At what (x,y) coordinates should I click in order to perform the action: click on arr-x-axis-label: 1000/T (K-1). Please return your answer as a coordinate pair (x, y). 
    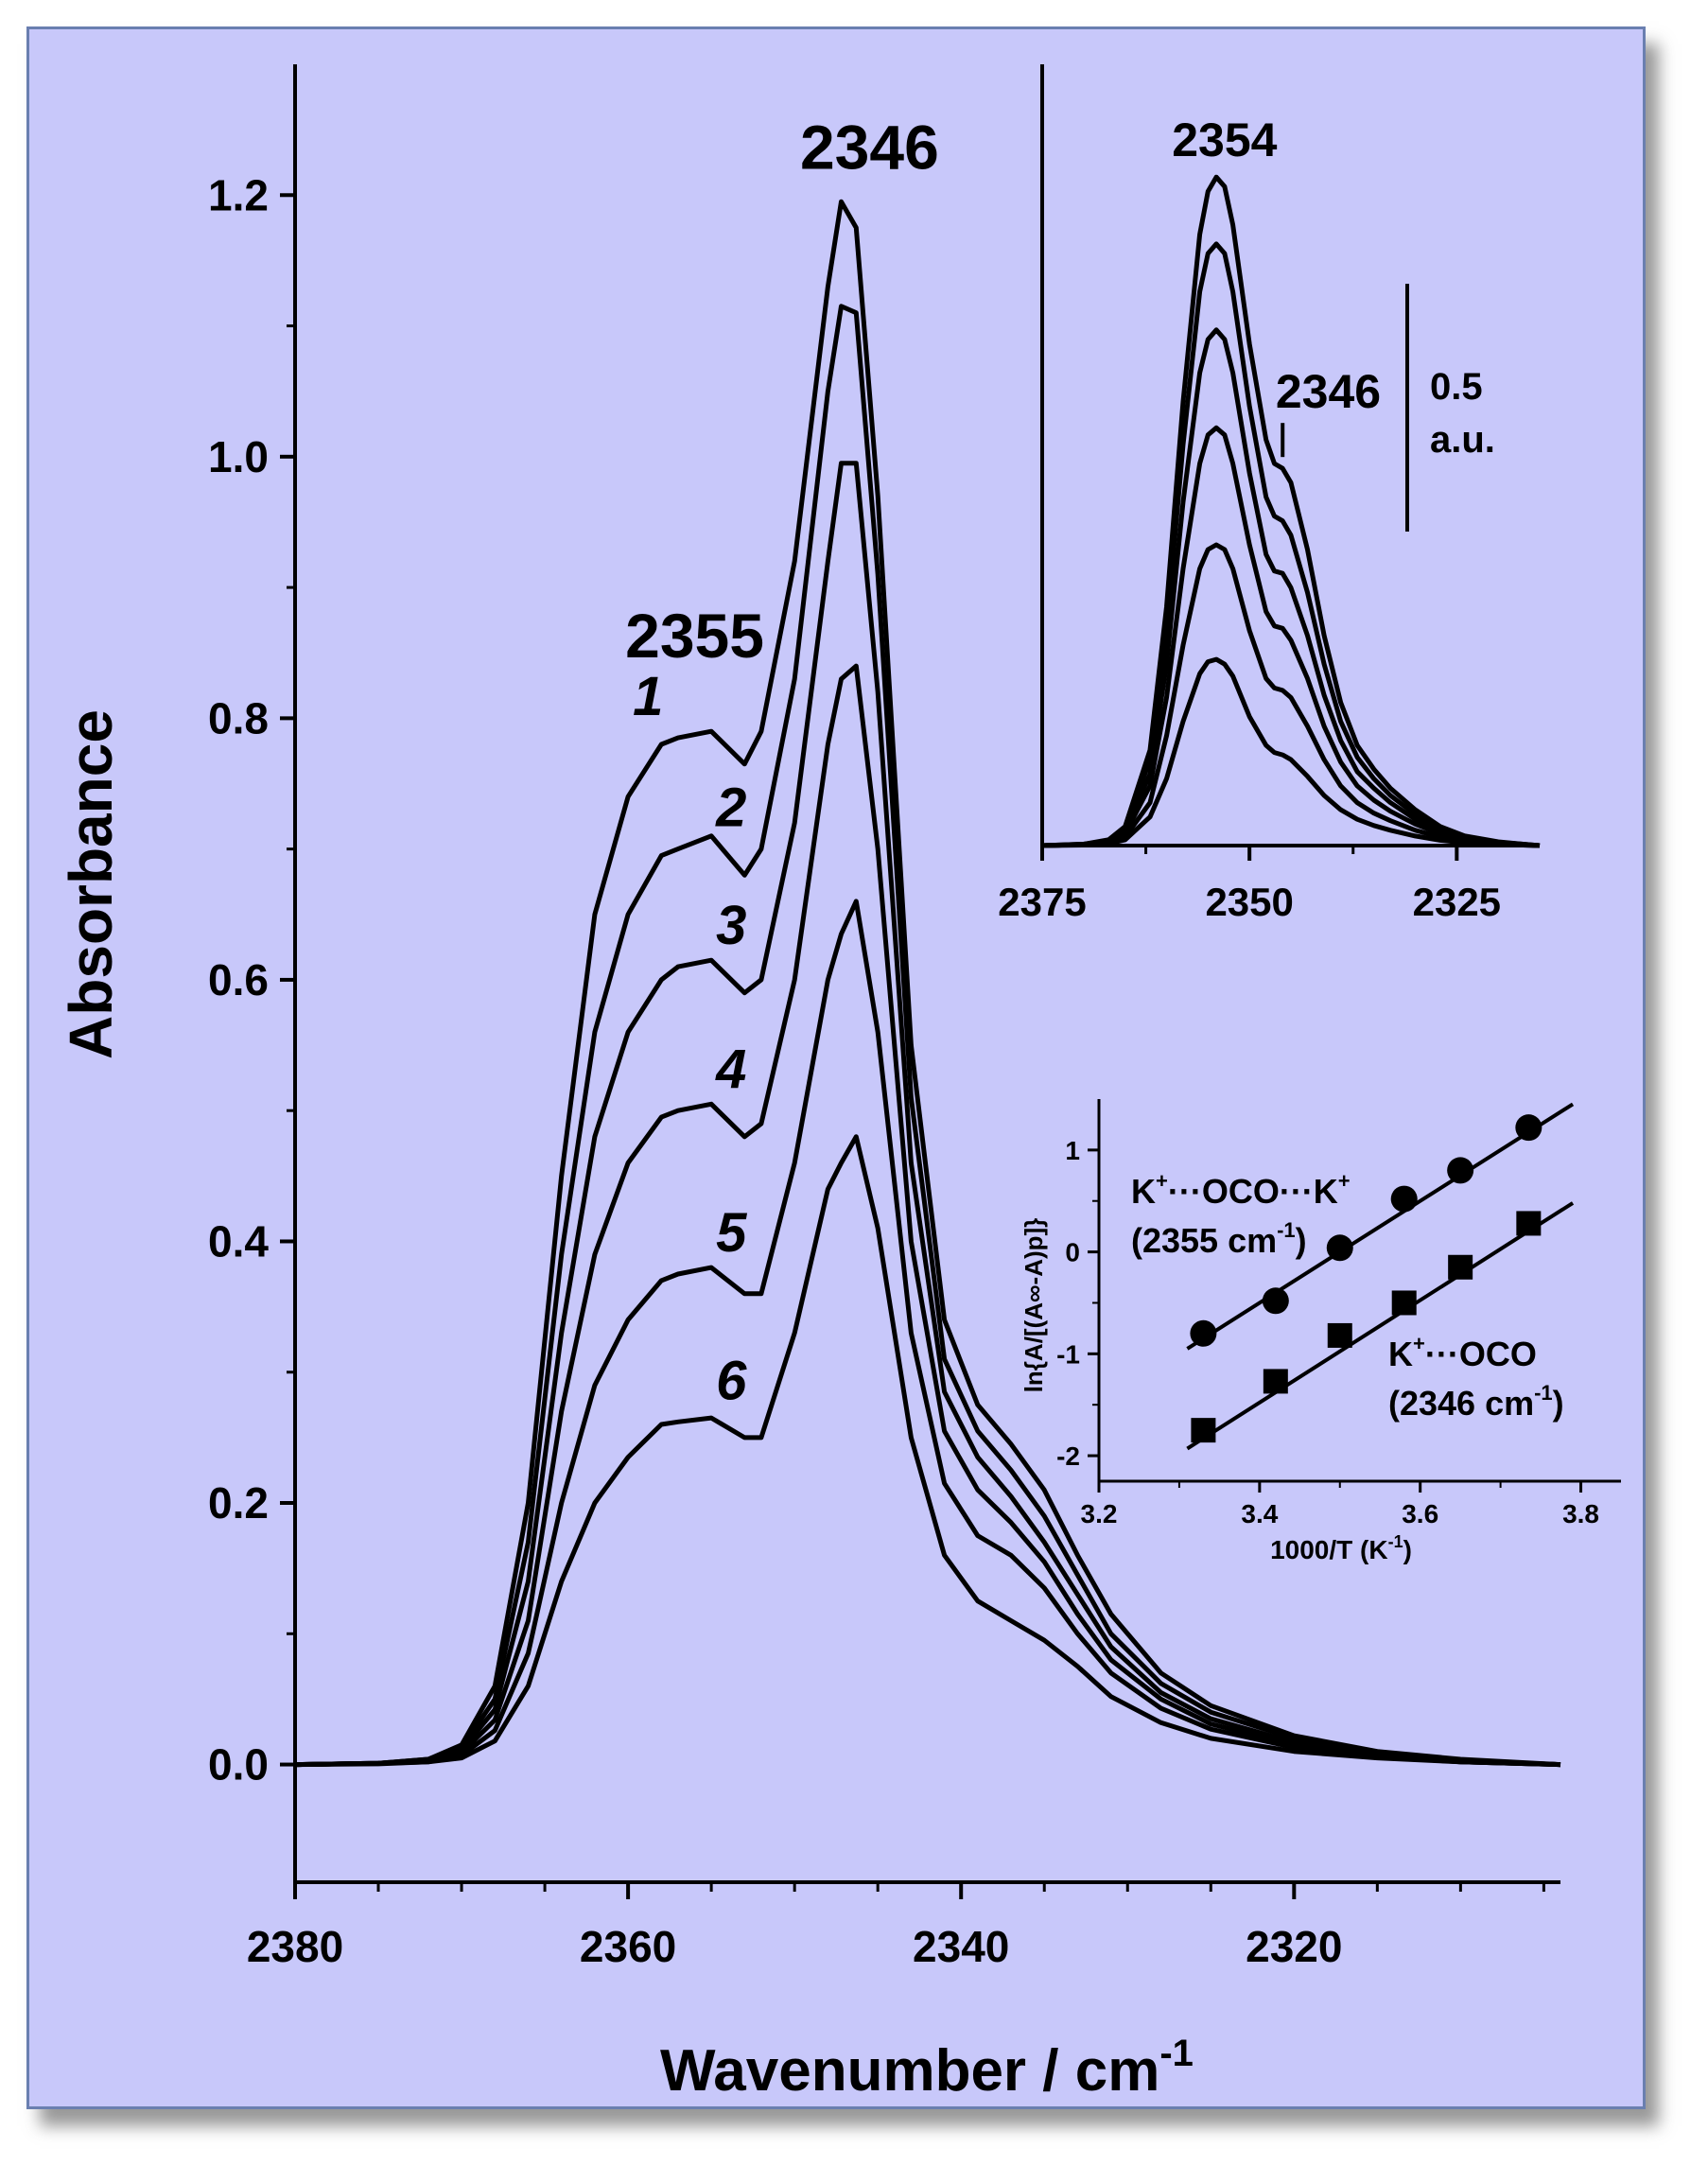
    Looking at the image, I should click on (1341, 1548).